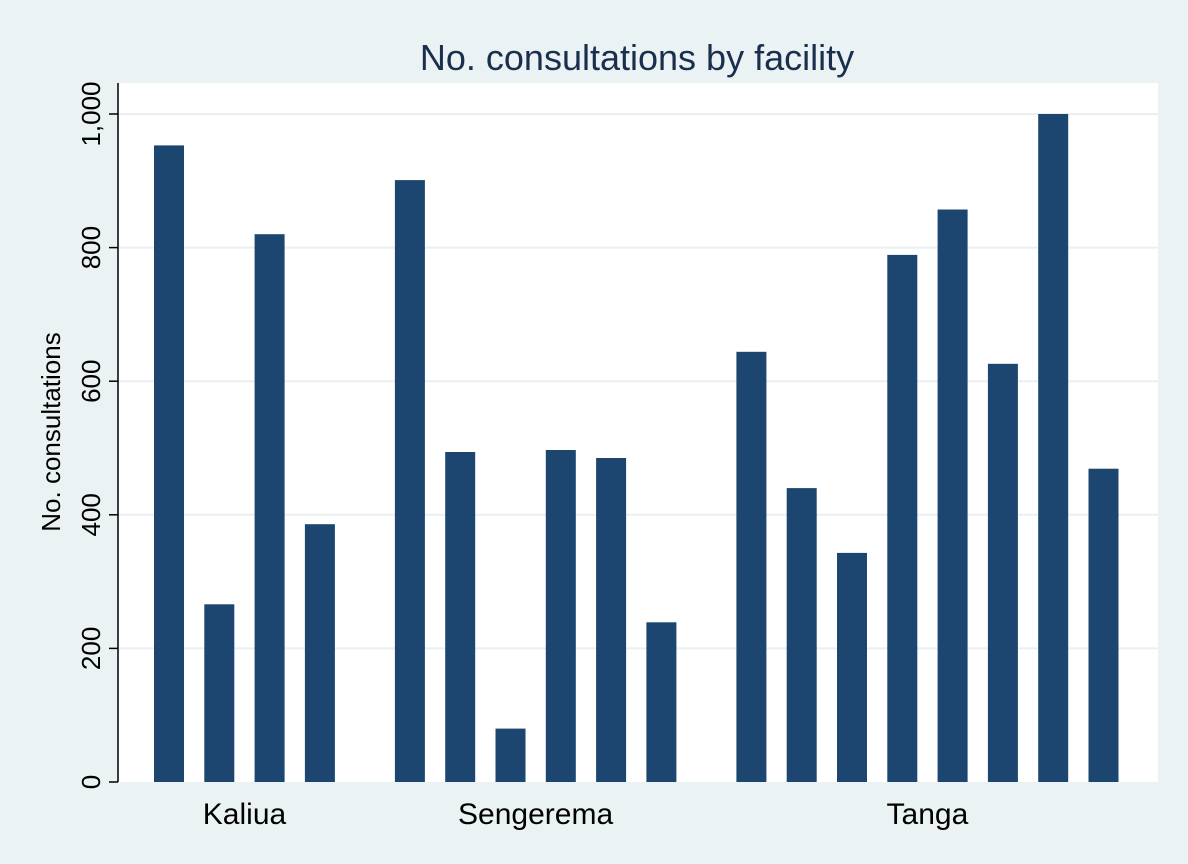  Describe the element at coordinates (91, 247) in the screenshot. I see `y-tick-label: 800` at that location.